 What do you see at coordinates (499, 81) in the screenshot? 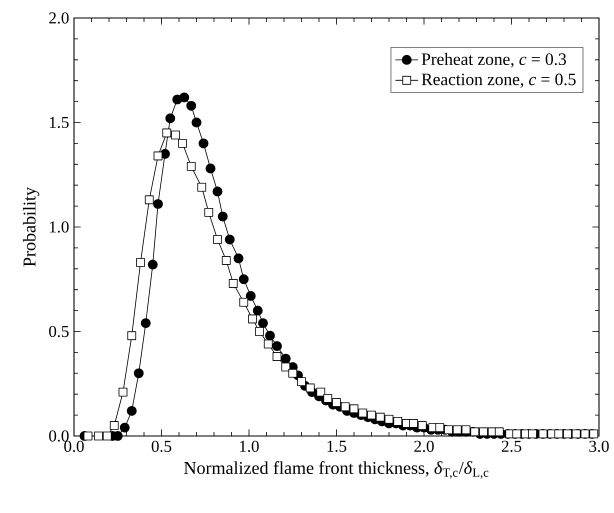
I see `legend-label: Reaction zone, c = 0.5` at bounding box center [499, 81].